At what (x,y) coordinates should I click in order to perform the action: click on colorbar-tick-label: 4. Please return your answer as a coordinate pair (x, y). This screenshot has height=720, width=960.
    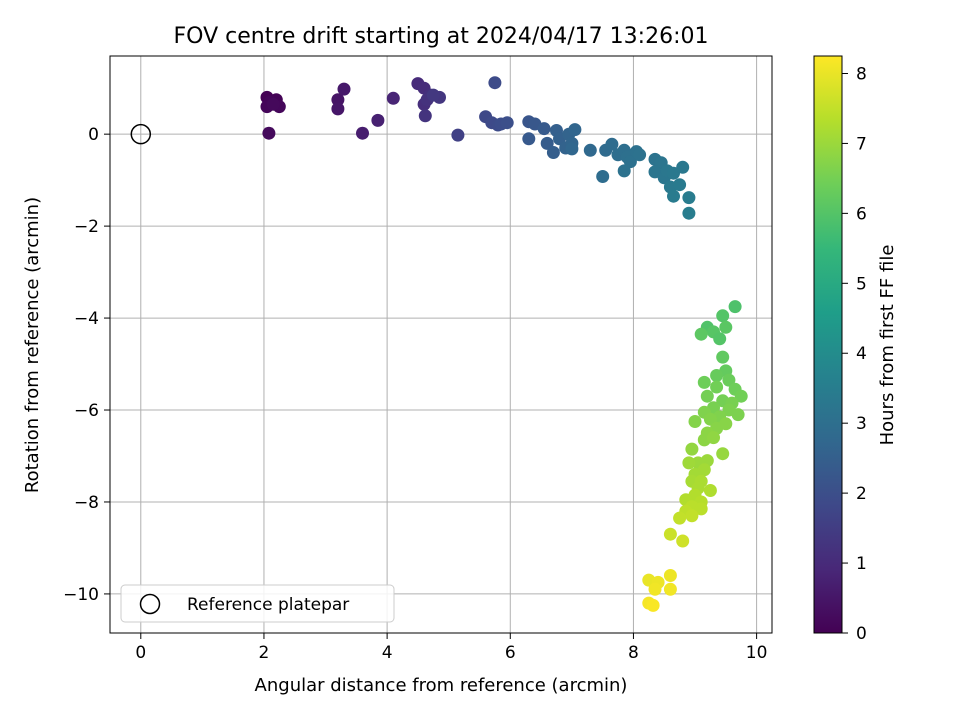
    Looking at the image, I should click on (861, 354).